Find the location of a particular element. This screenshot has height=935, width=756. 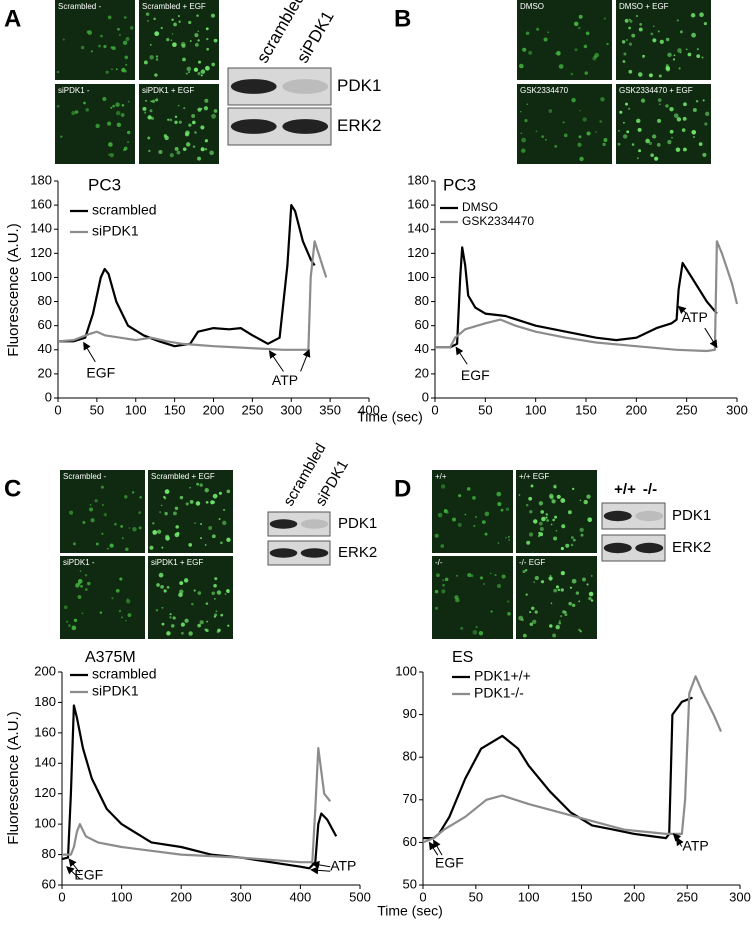

y-tick-label: 140 is located at coordinates (418, 228).